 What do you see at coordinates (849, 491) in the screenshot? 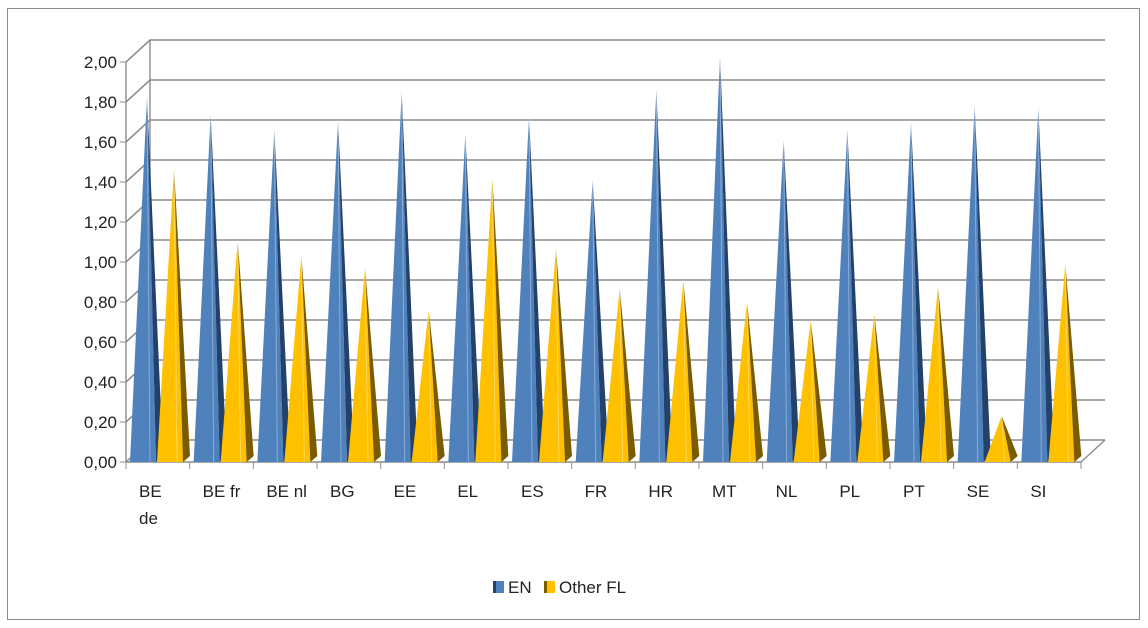
I see `x-category-label: PL` at bounding box center [849, 491].